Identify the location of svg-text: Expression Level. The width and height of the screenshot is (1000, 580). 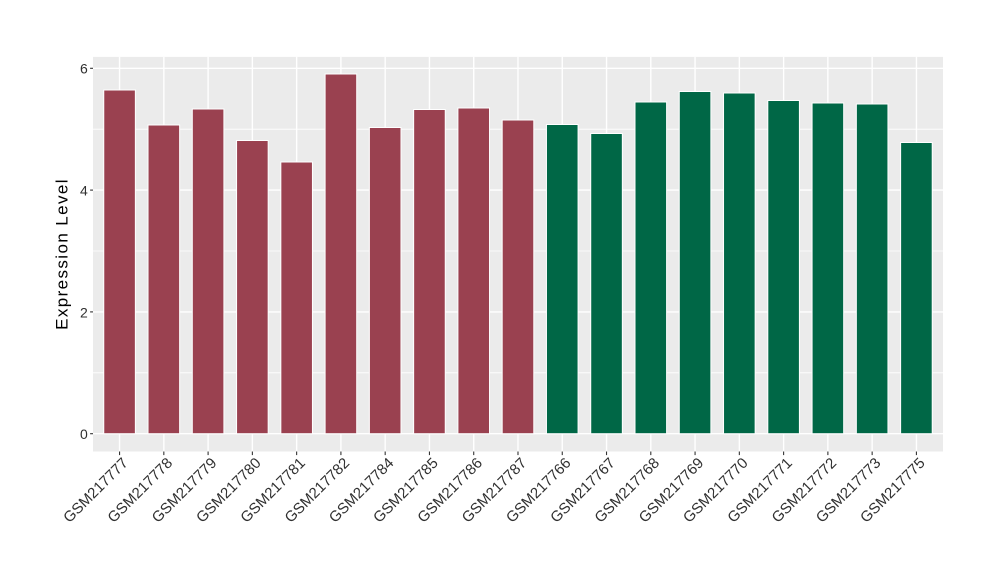
(62, 254).